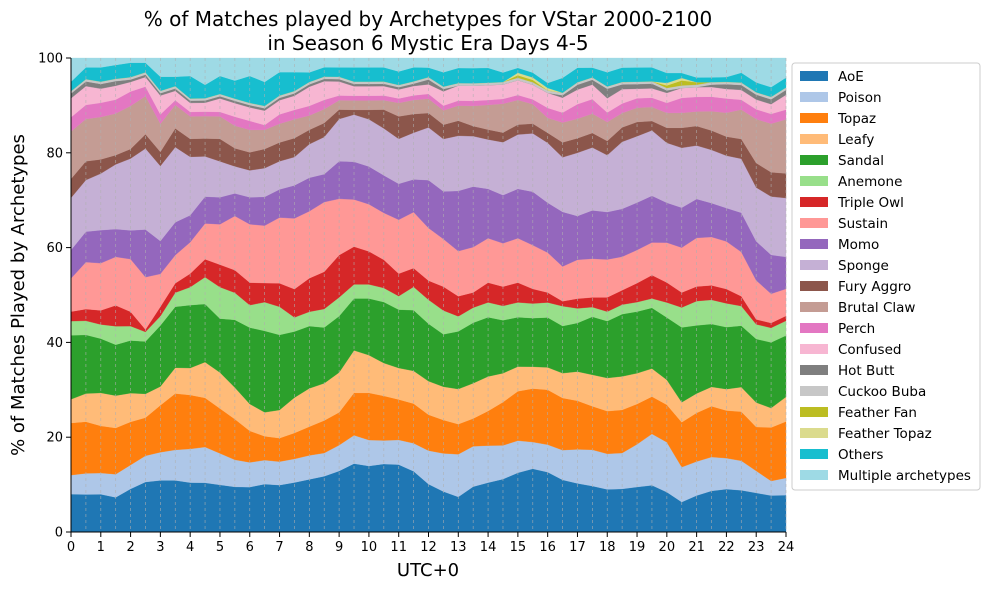 The width and height of the screenshot is (989, 590). I want to click on y-tick-label: 0, so click(59, 533).